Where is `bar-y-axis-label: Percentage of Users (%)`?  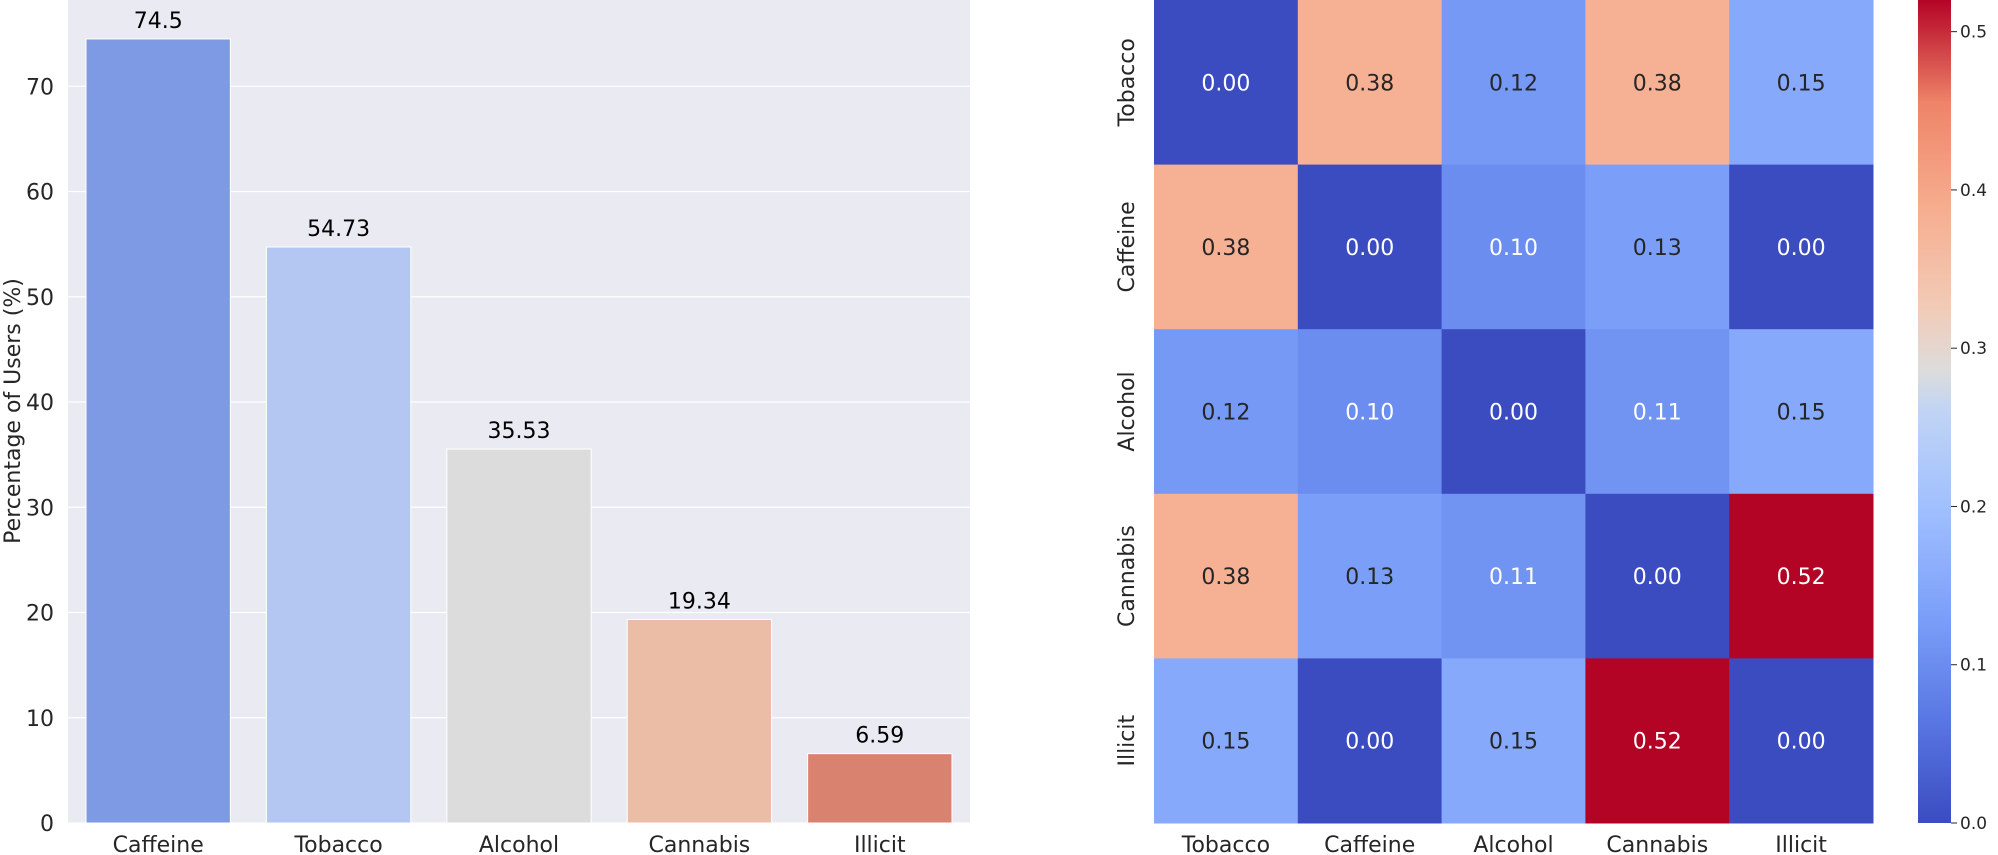 bar-y-axis-label: Percentage of Users (%) is located at coordinates (13, 411).